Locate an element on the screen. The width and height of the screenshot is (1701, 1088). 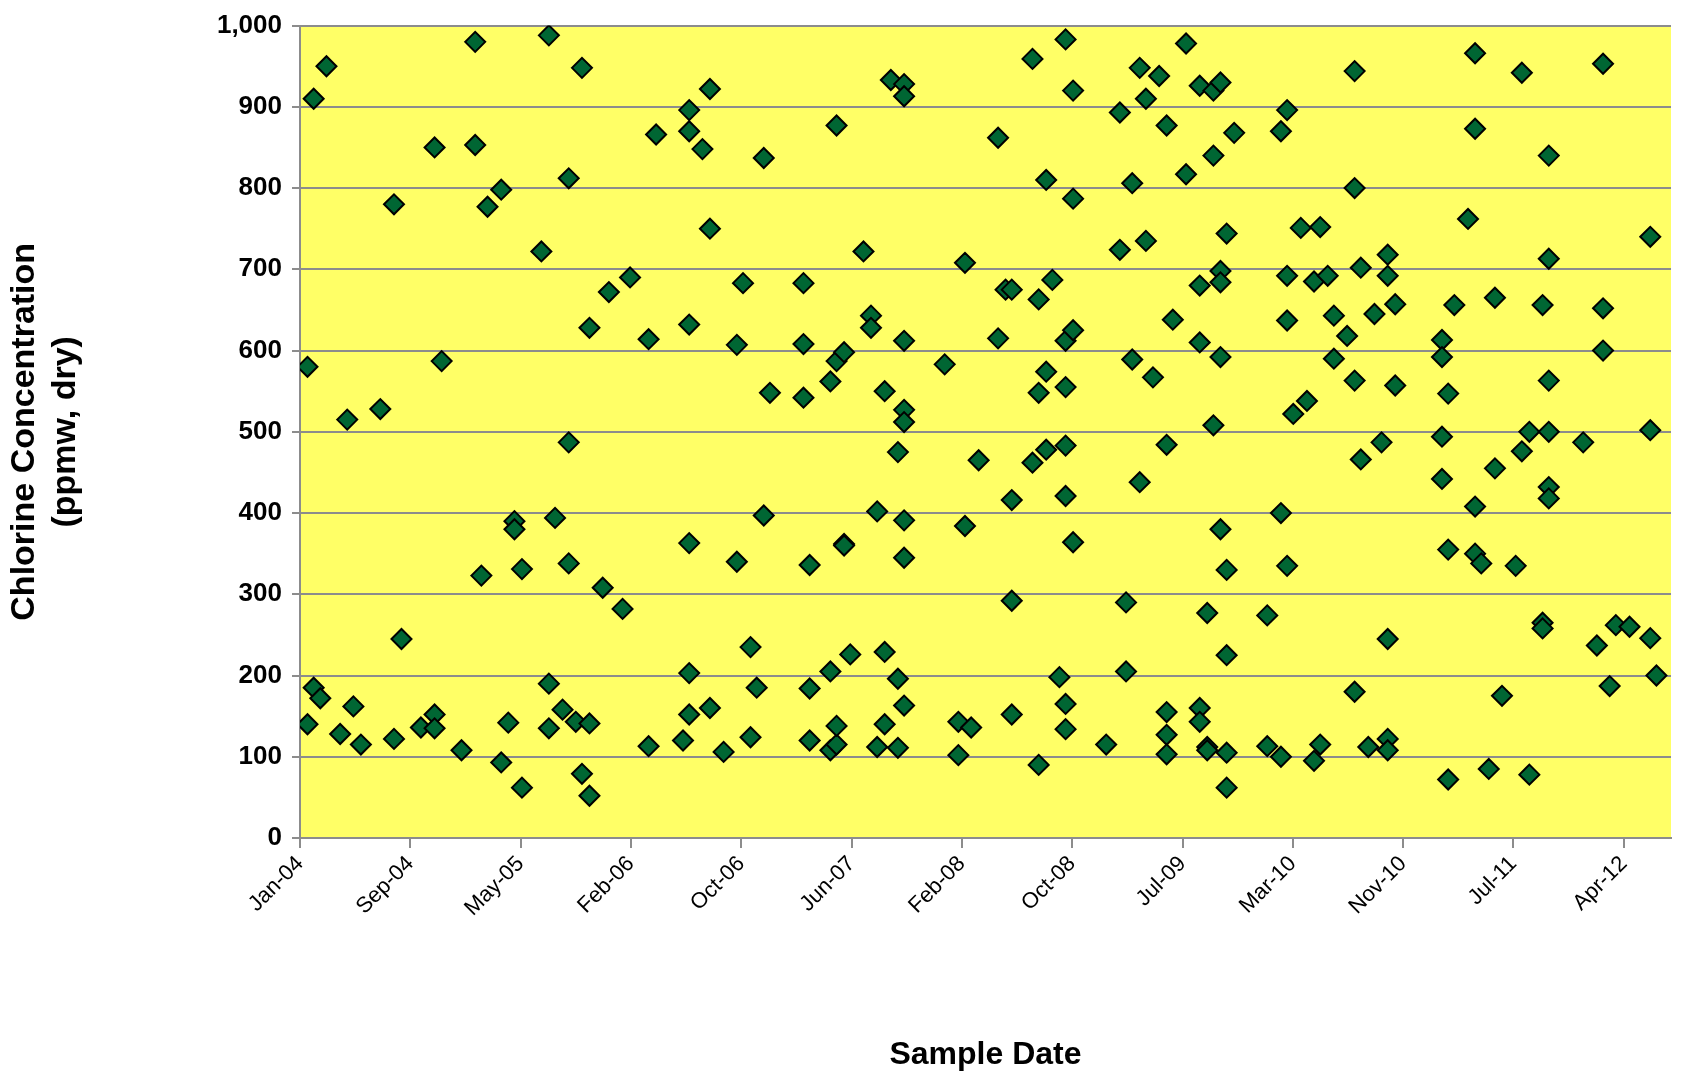
x-axis-title: Sample Date is located at coordinates (985, 1052).